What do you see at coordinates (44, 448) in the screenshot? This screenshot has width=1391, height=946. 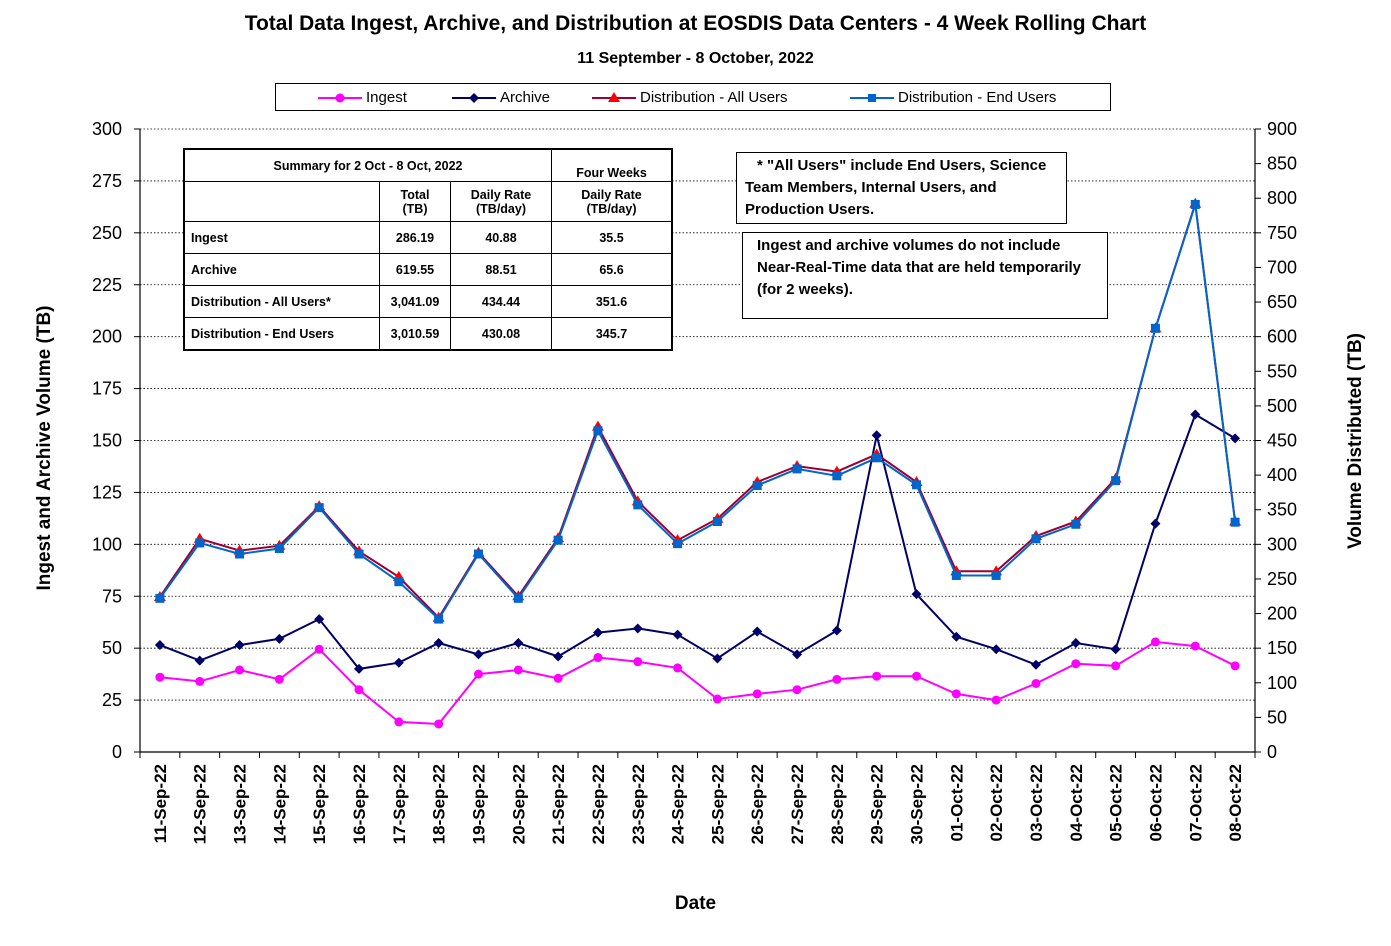 I see `y-axis-left-title: Ingest and Archive Volume (TB)` at bounding box center [44, 448].